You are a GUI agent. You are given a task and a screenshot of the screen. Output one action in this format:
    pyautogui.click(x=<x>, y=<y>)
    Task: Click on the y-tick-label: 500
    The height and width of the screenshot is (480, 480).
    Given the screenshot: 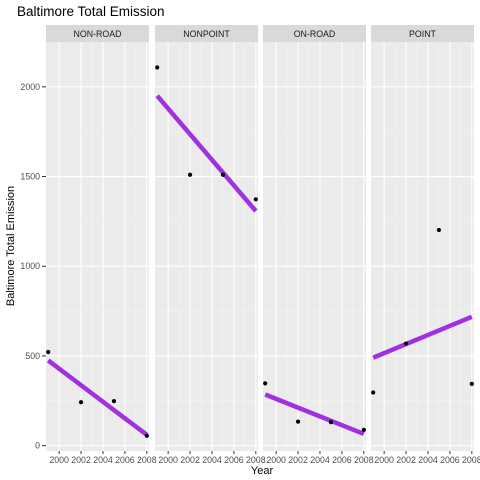 What is the action you would take?
    pyautogui.click(x=32, y=356)
    